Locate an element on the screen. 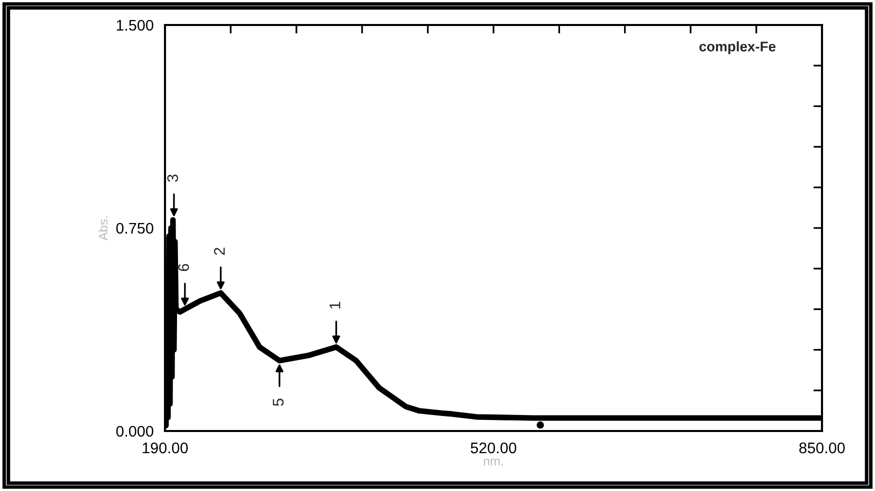  annotation: 2 is located at coordinates (219, 251).